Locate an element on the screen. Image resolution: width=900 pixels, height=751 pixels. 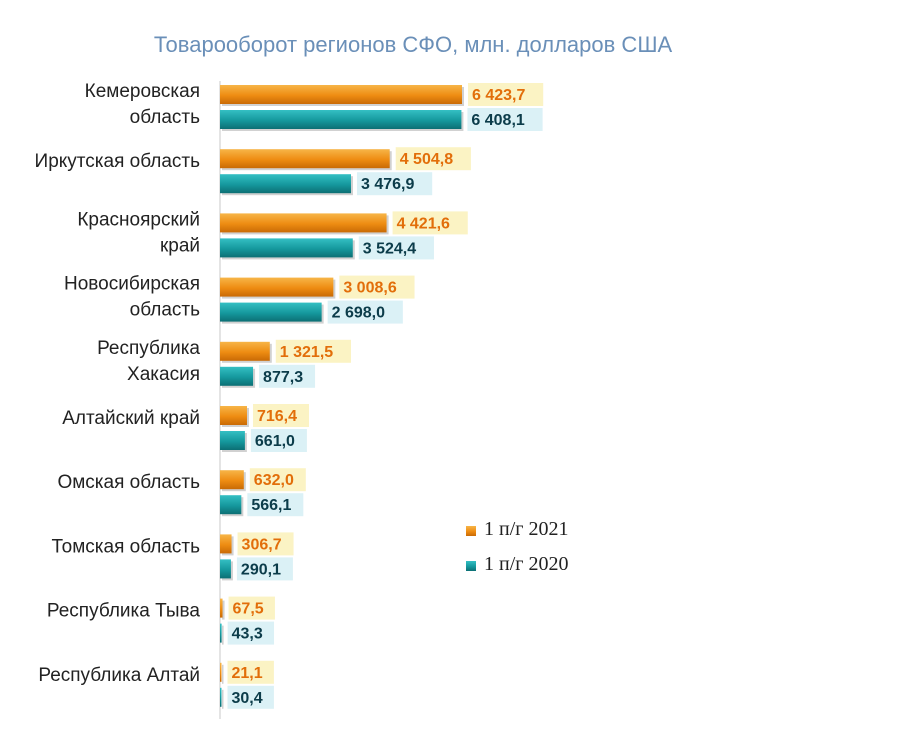
category-label: Кемеровская is located at coordinates (142, 91).